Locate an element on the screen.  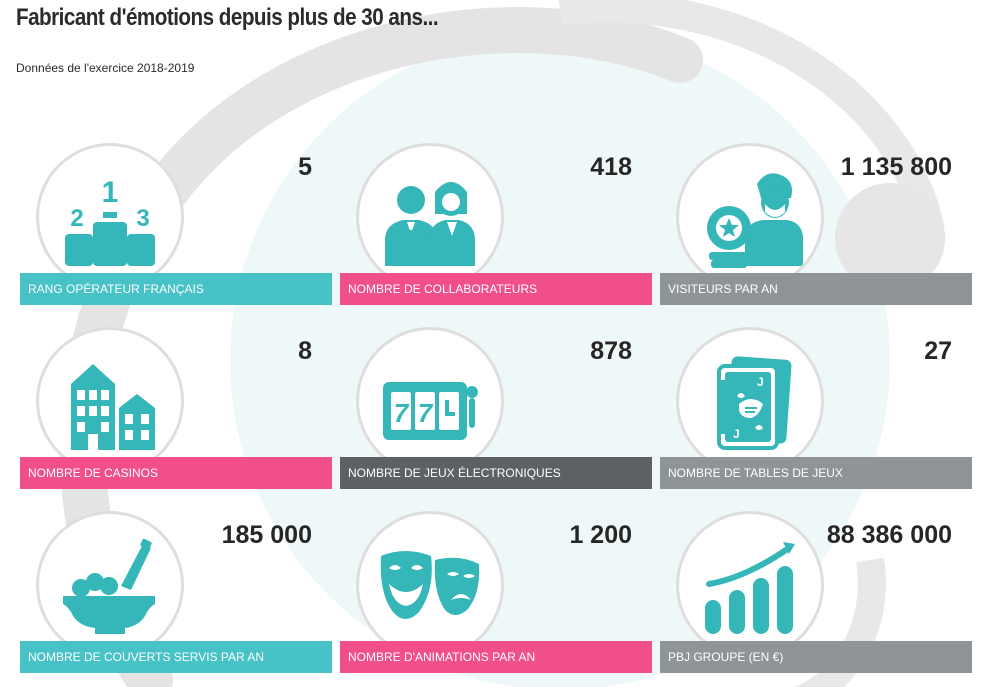
stat-value: 27 is located at coordinates (938, 351).